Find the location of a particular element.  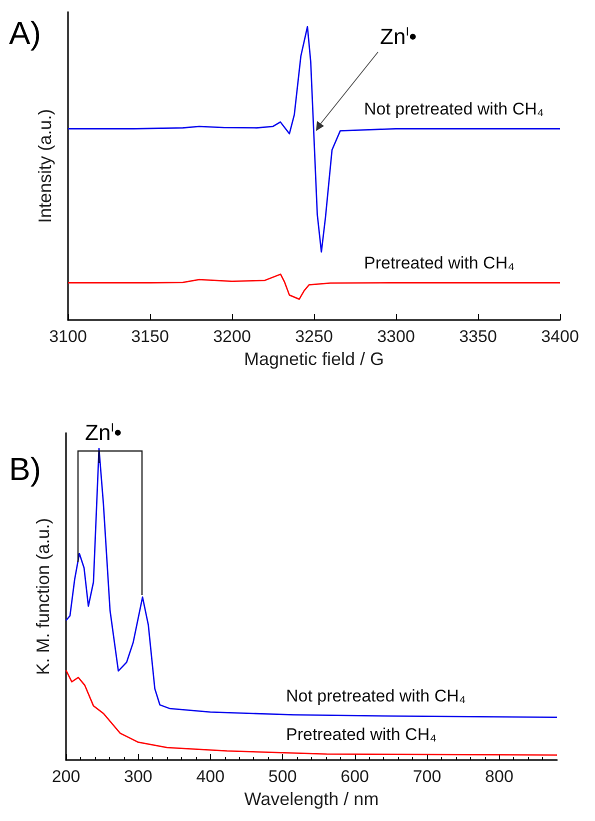

x-tick-label: 3300 is located at coordinates (396, 336).